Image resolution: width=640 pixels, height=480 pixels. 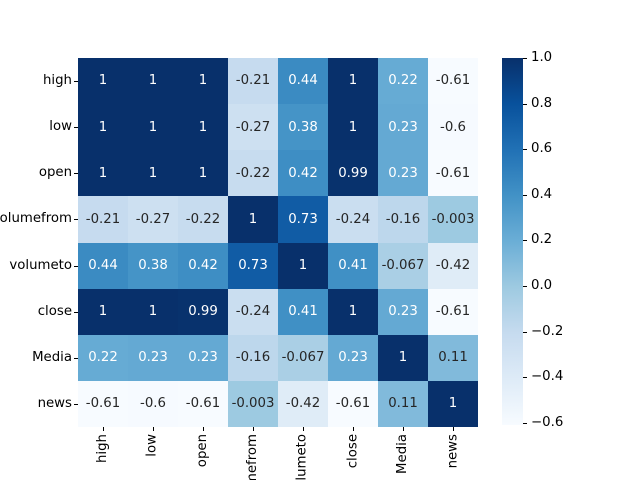 I want to click on heatmap-cell-open-open: 1, so click(x=203, y=173).